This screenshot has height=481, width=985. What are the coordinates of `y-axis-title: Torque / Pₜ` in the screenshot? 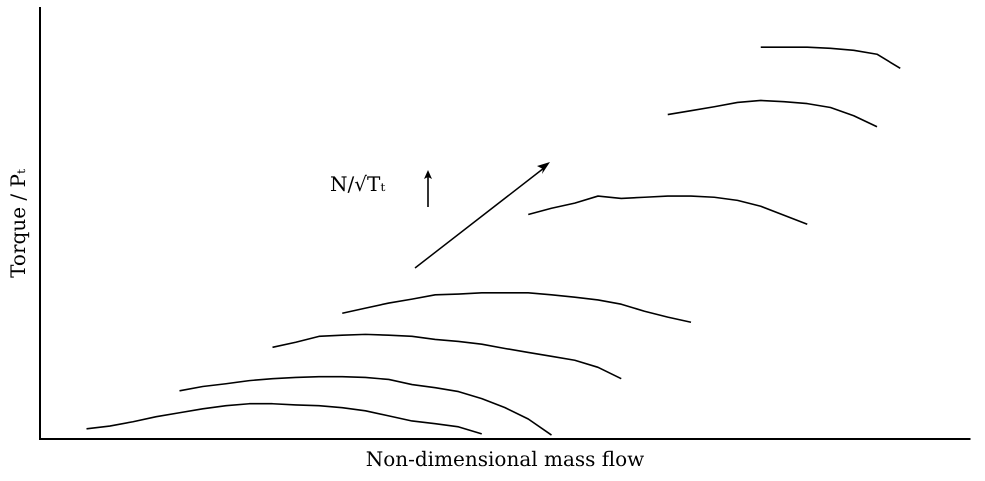 It's located at (18, 223).